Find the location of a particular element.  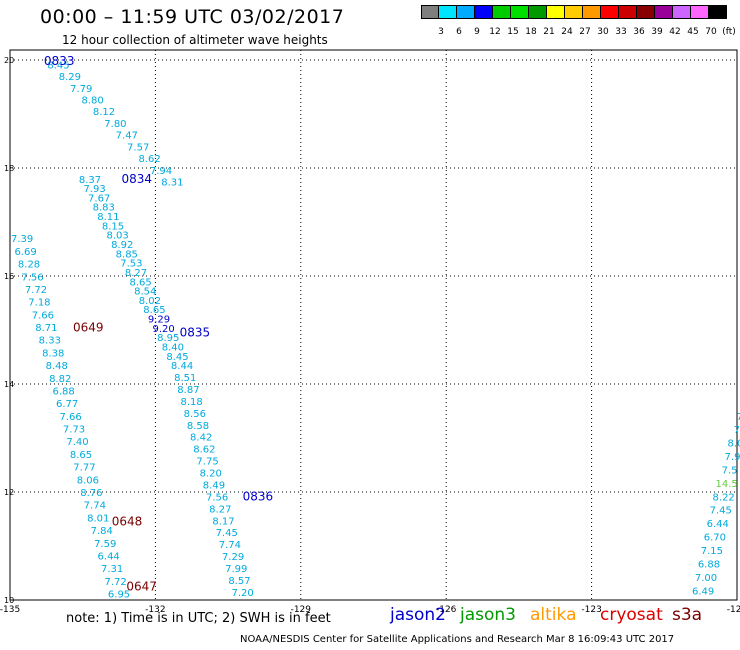

swh-value: 8.0 is located at coordinates (733, 444).